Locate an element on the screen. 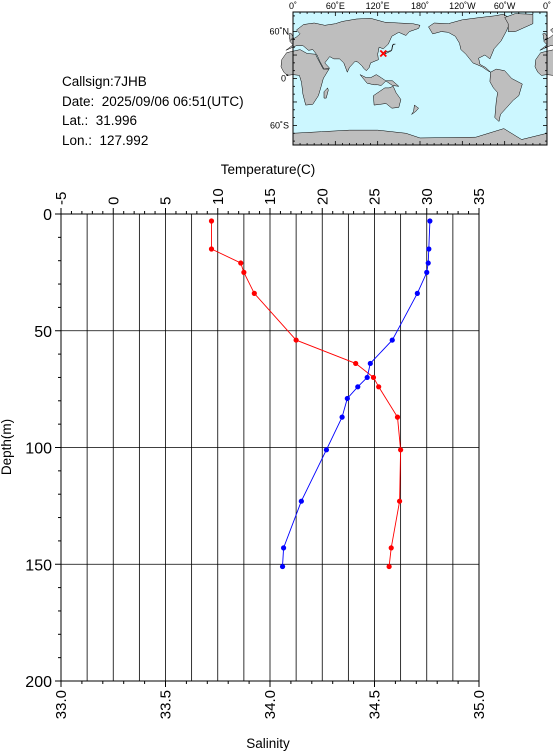  temperature-tick-label: 0 is located at coordinates (113, 201).